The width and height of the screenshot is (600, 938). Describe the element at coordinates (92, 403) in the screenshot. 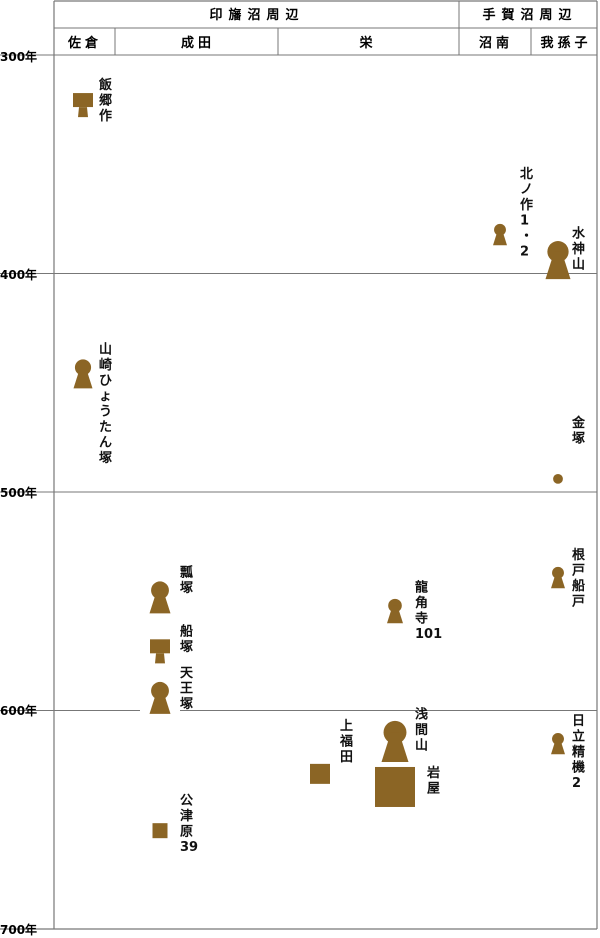

I see `tomb-3: 山崎ひょうたん塚` at that location.